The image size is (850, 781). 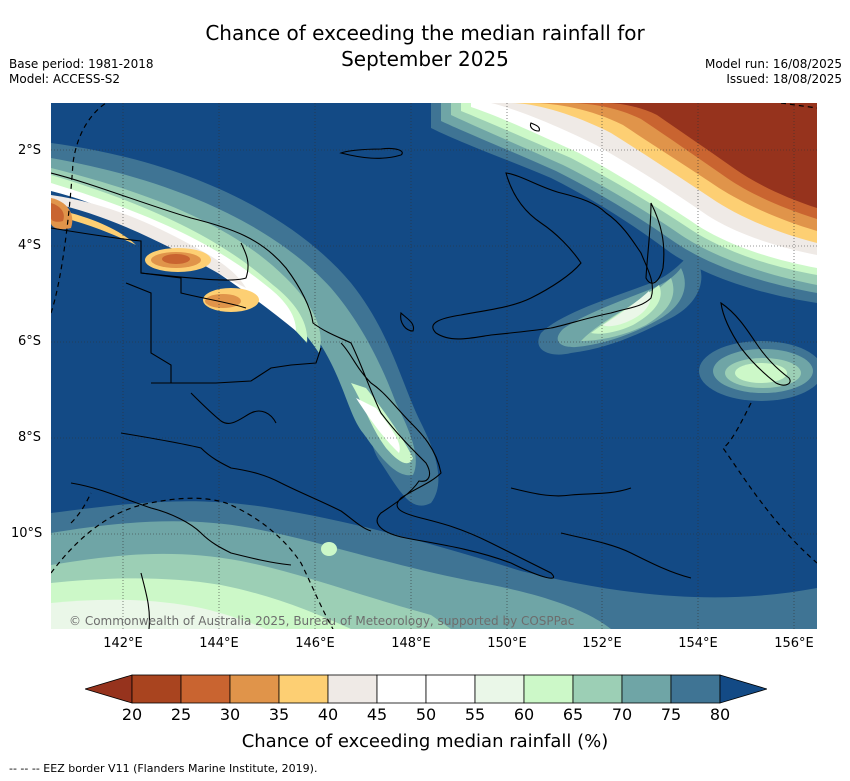 I want to click on colorbar-tick-label: 45, so click(x=377, y=714).